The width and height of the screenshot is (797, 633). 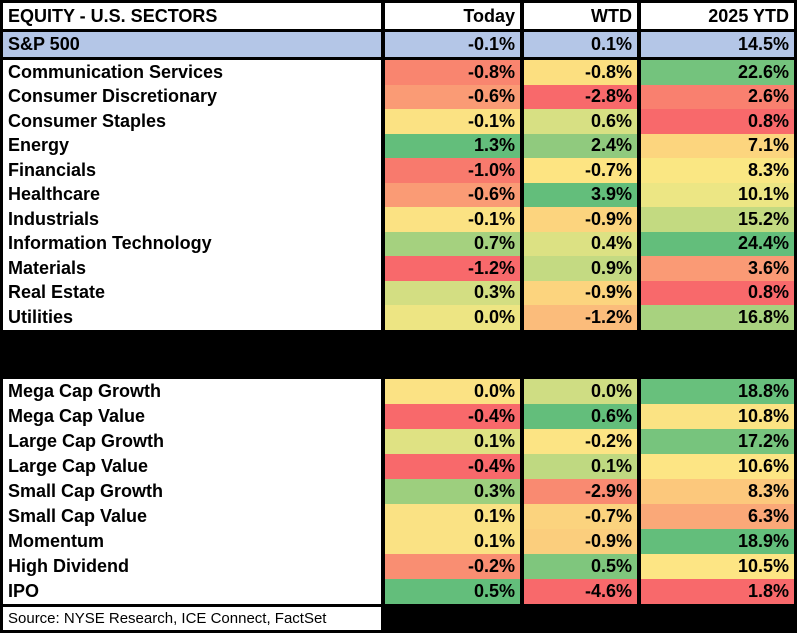 I want to click on value-cell-wtd: -0.8%, so click(x=578, y=72).